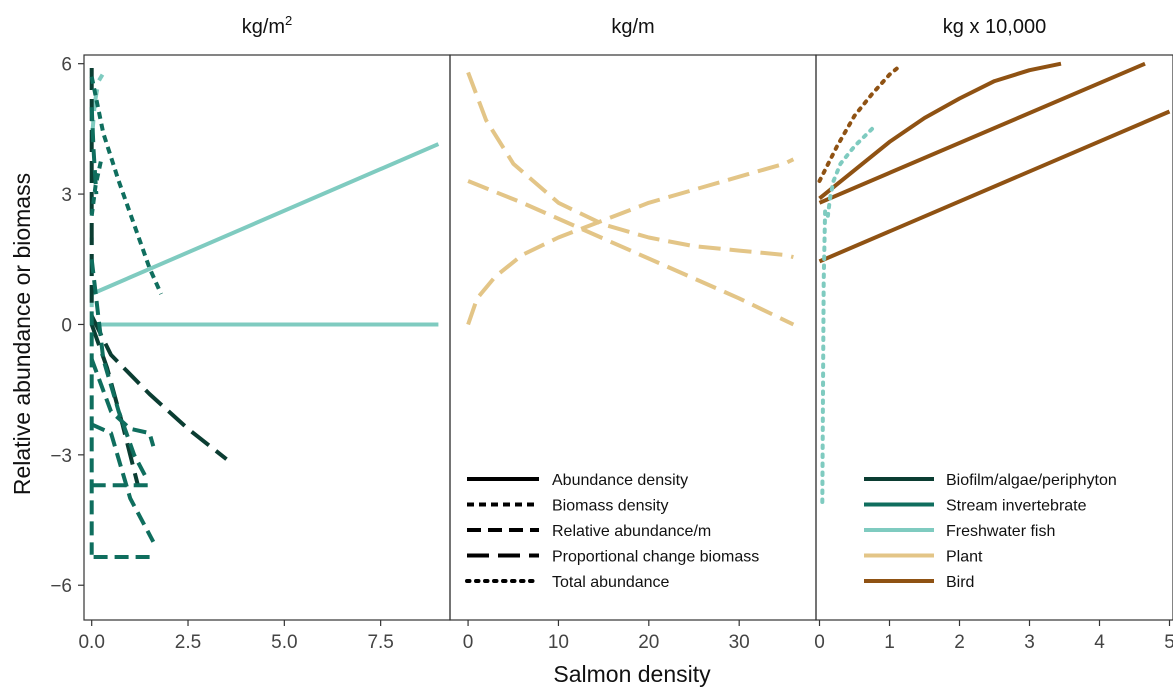 This screenshot has width=1173, height=687. Describe the element at coordinates (1168, 642) in the screenshot. I see `x-tick-label: 5` at that location.